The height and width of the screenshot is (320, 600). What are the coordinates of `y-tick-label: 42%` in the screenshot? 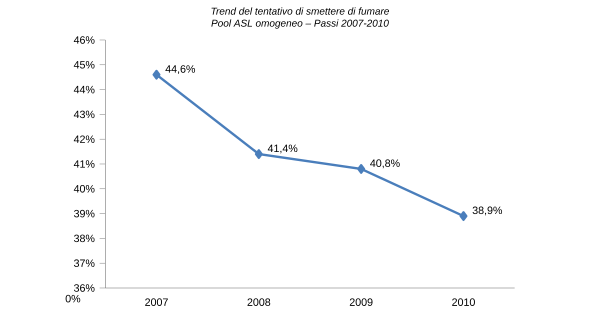 It's located at (84, 139).